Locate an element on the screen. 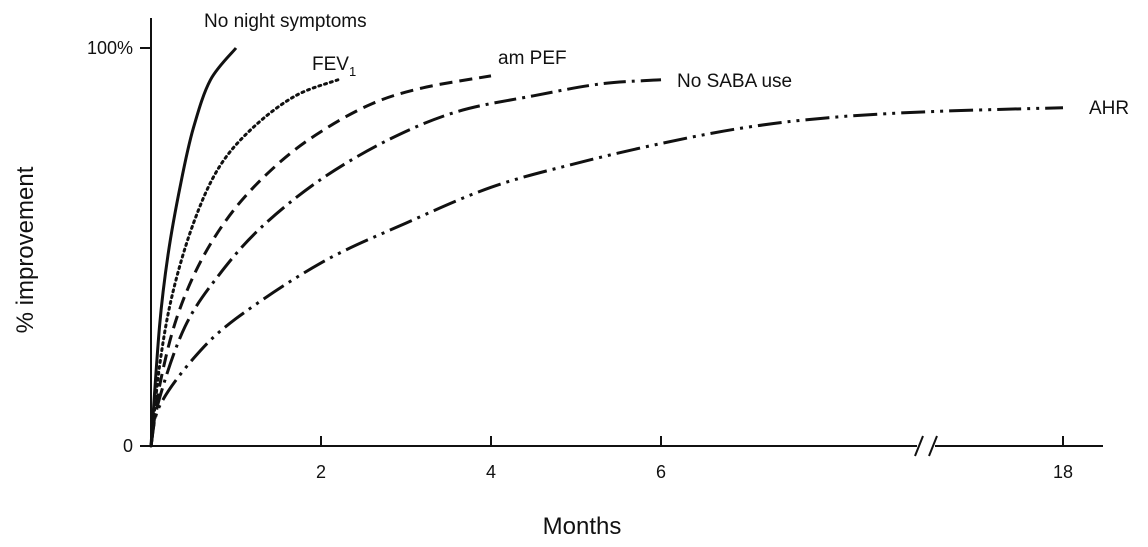  series-label-am-pef: am PEF is located at coordinates (532, 58).